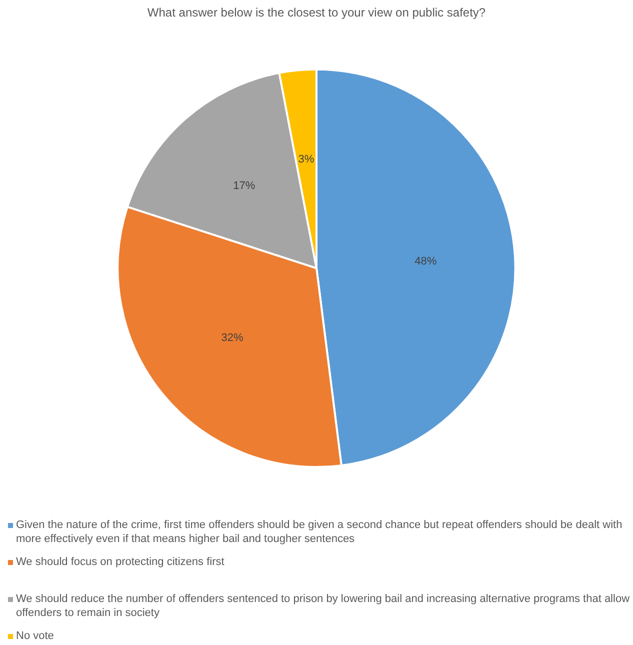 This screenshot has width=633, height=645. I want to click on legend-label: Given the nature of the crime, first time offenders should be given a second chance but repeat offenders should be dealt with more effectively even if that means higher bail and tougher sentences, so click(320, 532).